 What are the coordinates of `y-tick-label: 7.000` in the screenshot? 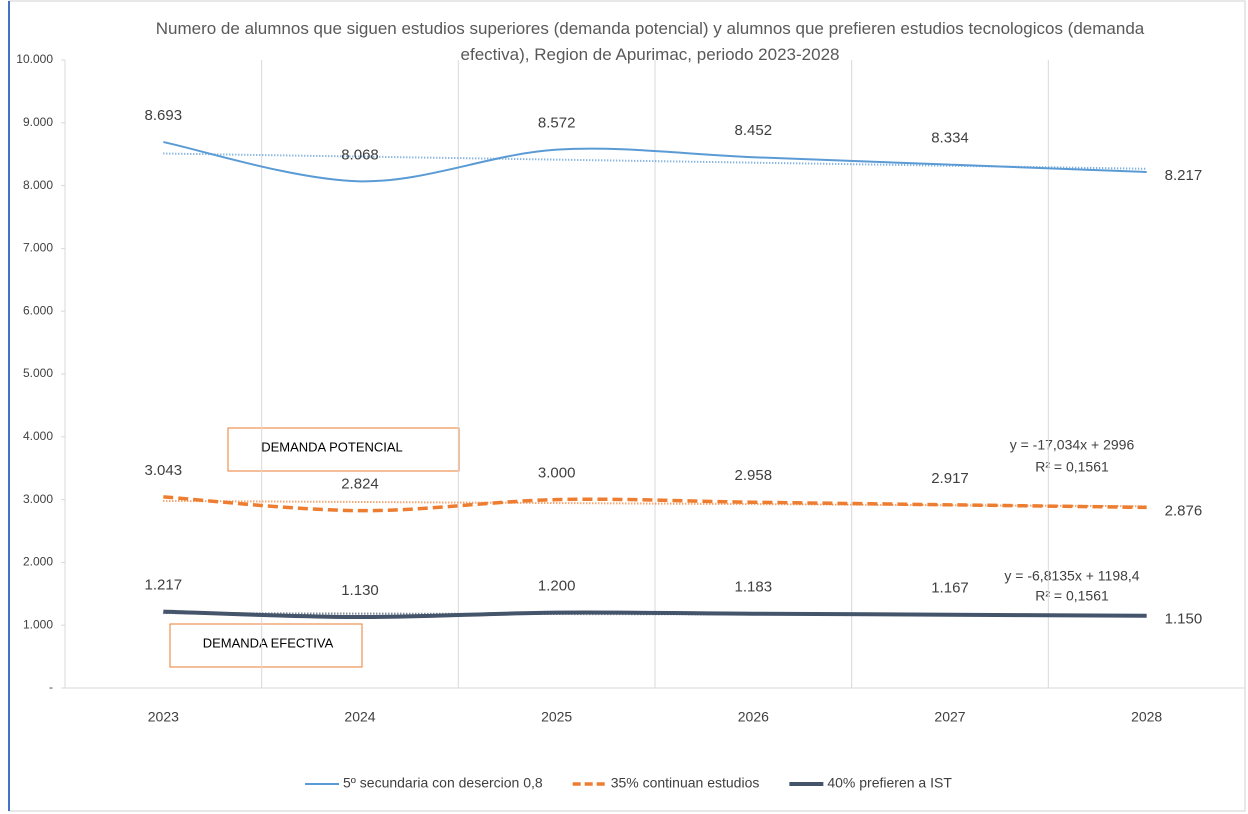 It's located at (38, 248).